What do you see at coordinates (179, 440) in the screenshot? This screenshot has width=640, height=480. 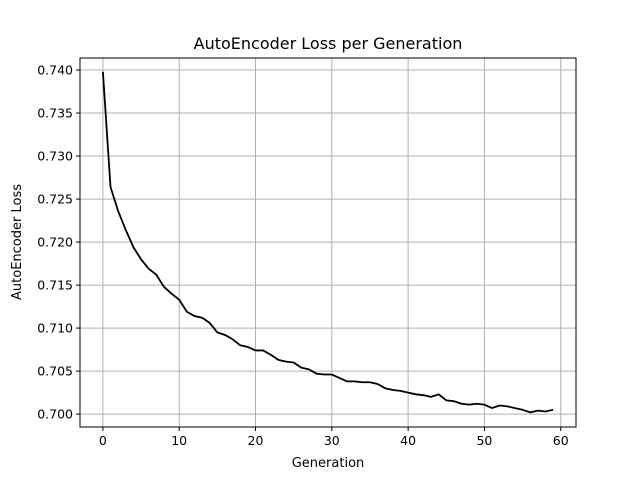 I see `x-tick-label: 10` at bounding box center [179, 440].